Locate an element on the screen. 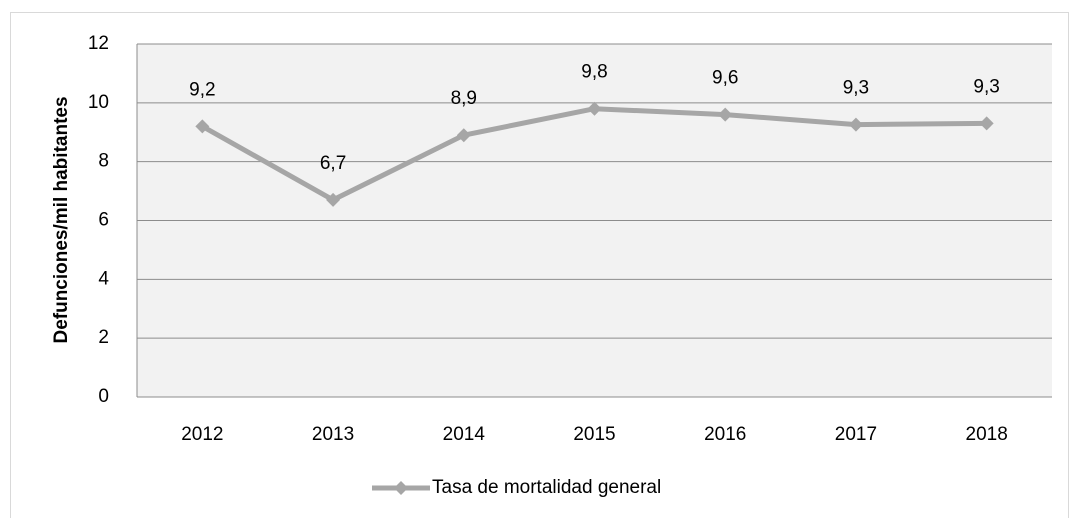 This screenshot has height=518, width=1069. x-tick-label: 2018 is located at coordinates (987, 434).